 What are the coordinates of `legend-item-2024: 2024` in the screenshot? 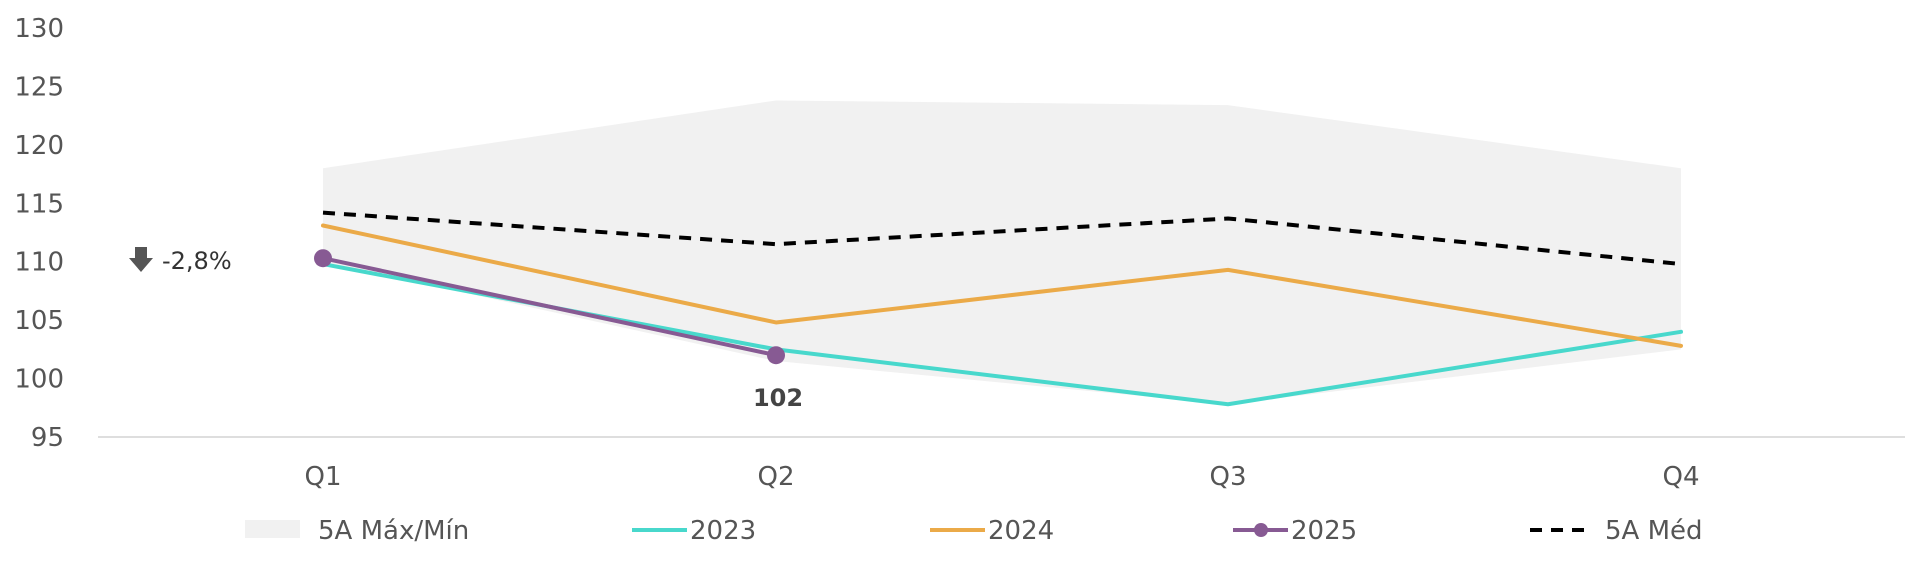 It's located at (992, 531).